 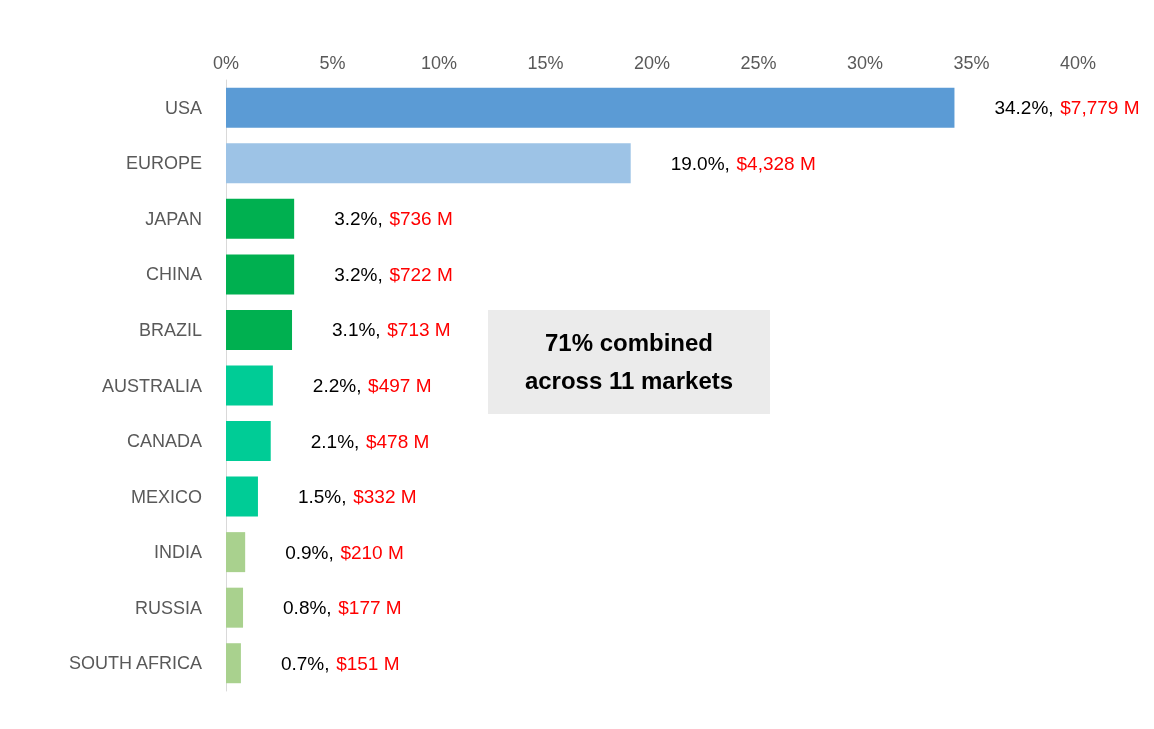 I want to click on annotation: 71% combined across 11 markets, so click(x=629, y=362).